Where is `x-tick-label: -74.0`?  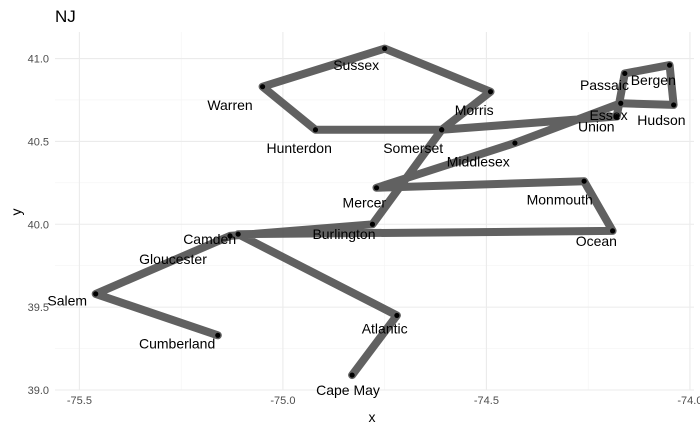
x-tick-label: -74.0 is located at coordinates (688, 401).